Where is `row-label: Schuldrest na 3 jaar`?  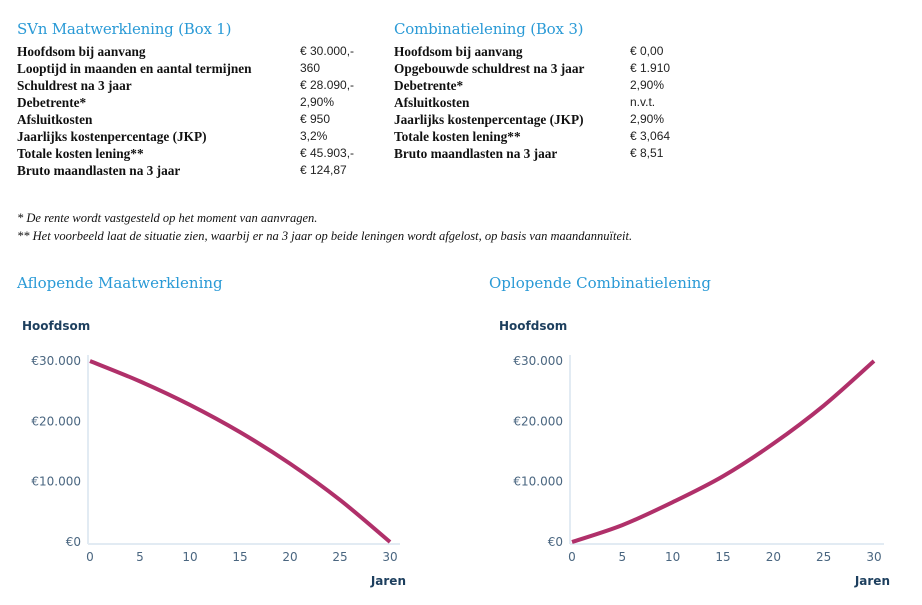 row-label: Schuldrest na 3 jaar is located at coordinates (74, 85).